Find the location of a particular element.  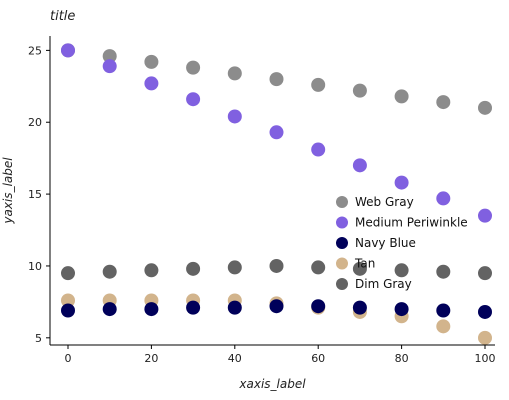

legend-label: Medium Periwinkle is located at coordinates (411, 223).